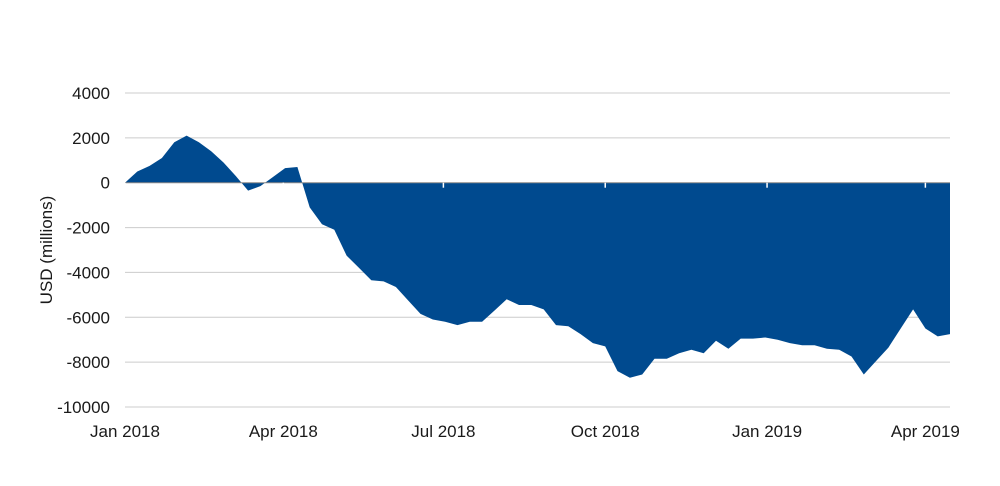 Image resolution: width=1000 pixels, height=486 pixels. I want to click on y-tick-label: -6000, so click(88, 317).